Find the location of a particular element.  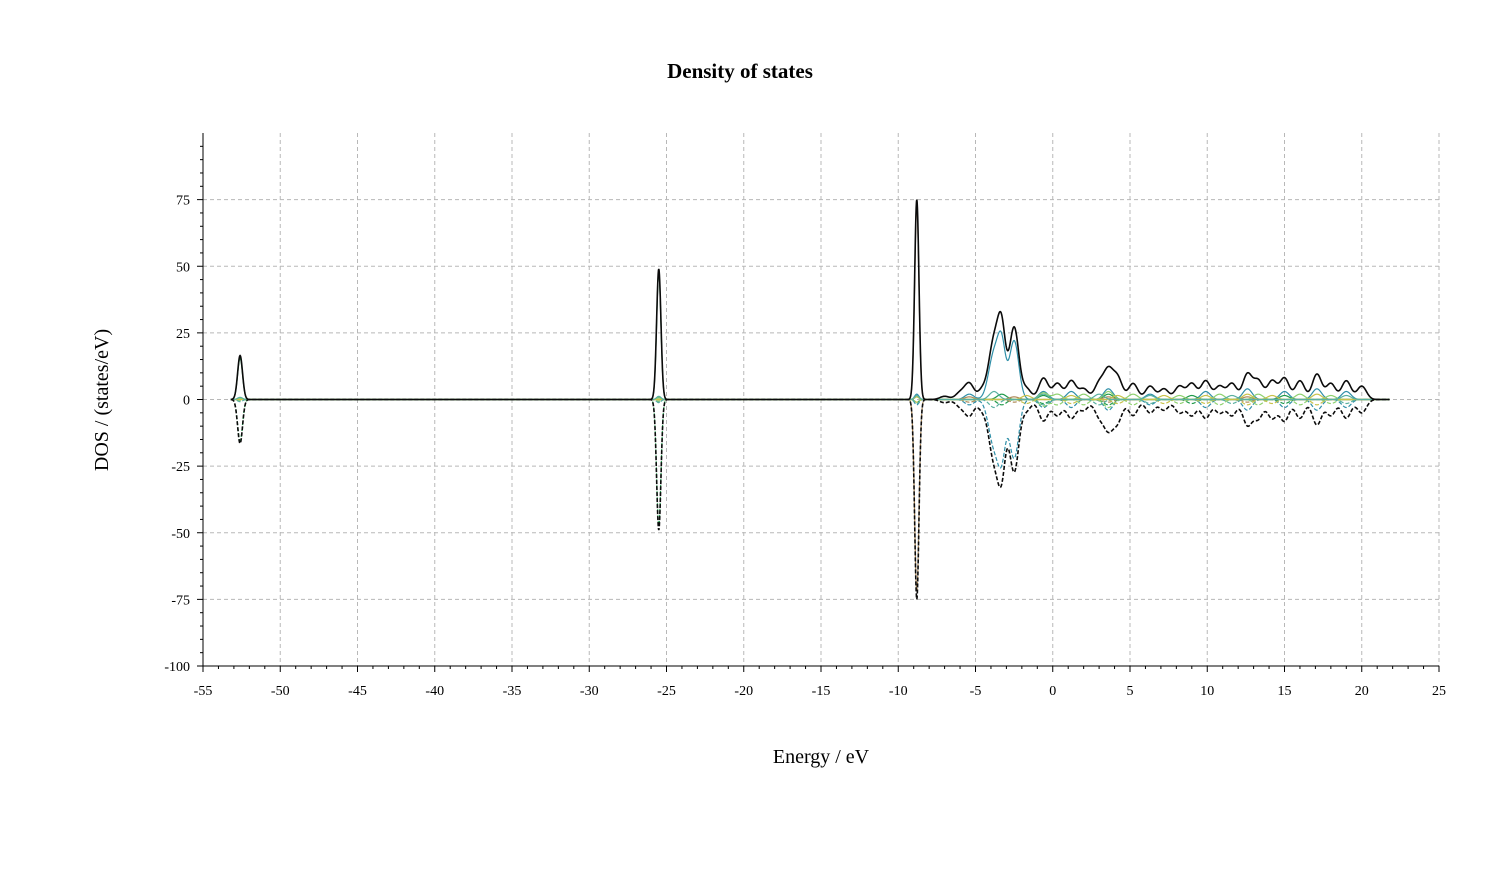

x-tick-label: -30 is located at coordinates (589, 691).